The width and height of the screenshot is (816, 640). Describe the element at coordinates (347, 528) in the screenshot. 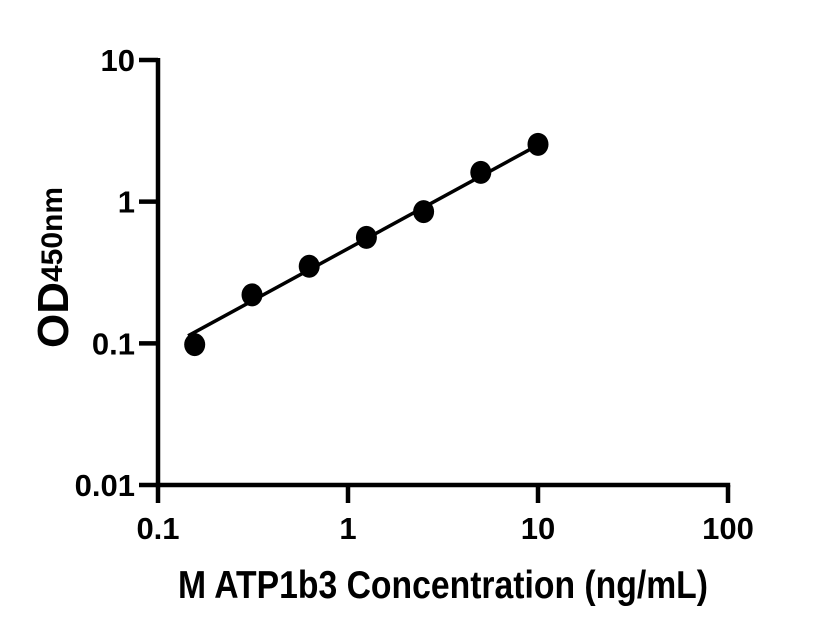

I see `x-axis-tick-label: 1` at that location.